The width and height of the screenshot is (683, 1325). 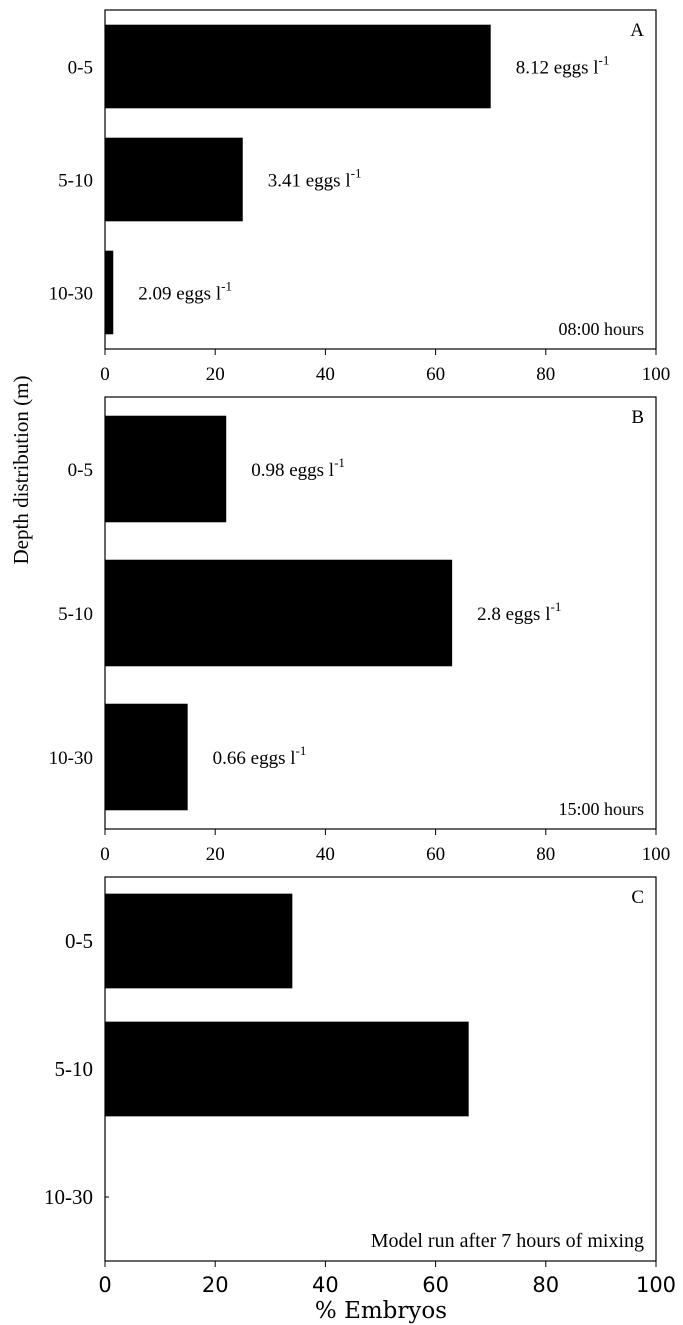 I want to click on panel-time-label: 15:00 hours, so click(x=602, y=809).